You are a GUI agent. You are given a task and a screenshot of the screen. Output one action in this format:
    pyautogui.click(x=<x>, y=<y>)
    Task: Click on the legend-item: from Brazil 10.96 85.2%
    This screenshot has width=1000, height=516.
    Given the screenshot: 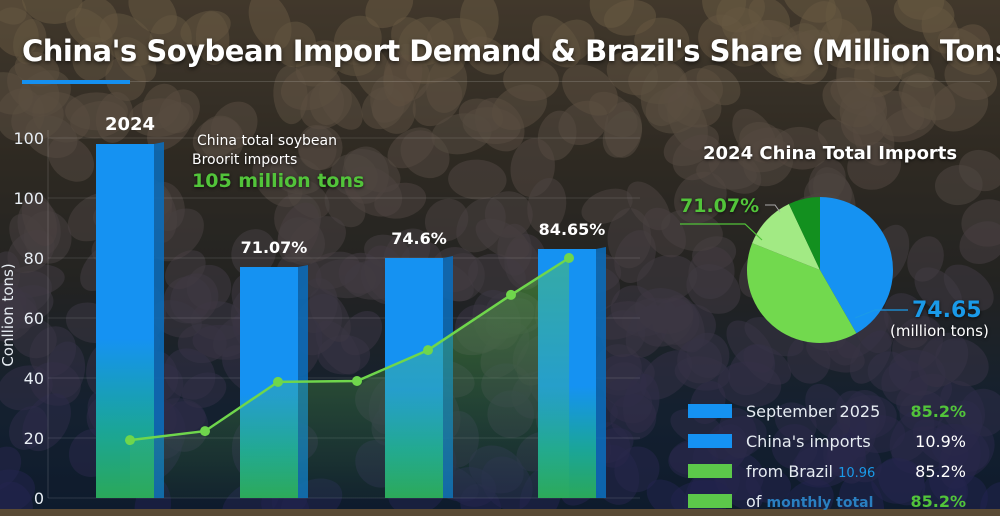 What is the action you would take?
    pyautogui.click(x=827, y=471)
    